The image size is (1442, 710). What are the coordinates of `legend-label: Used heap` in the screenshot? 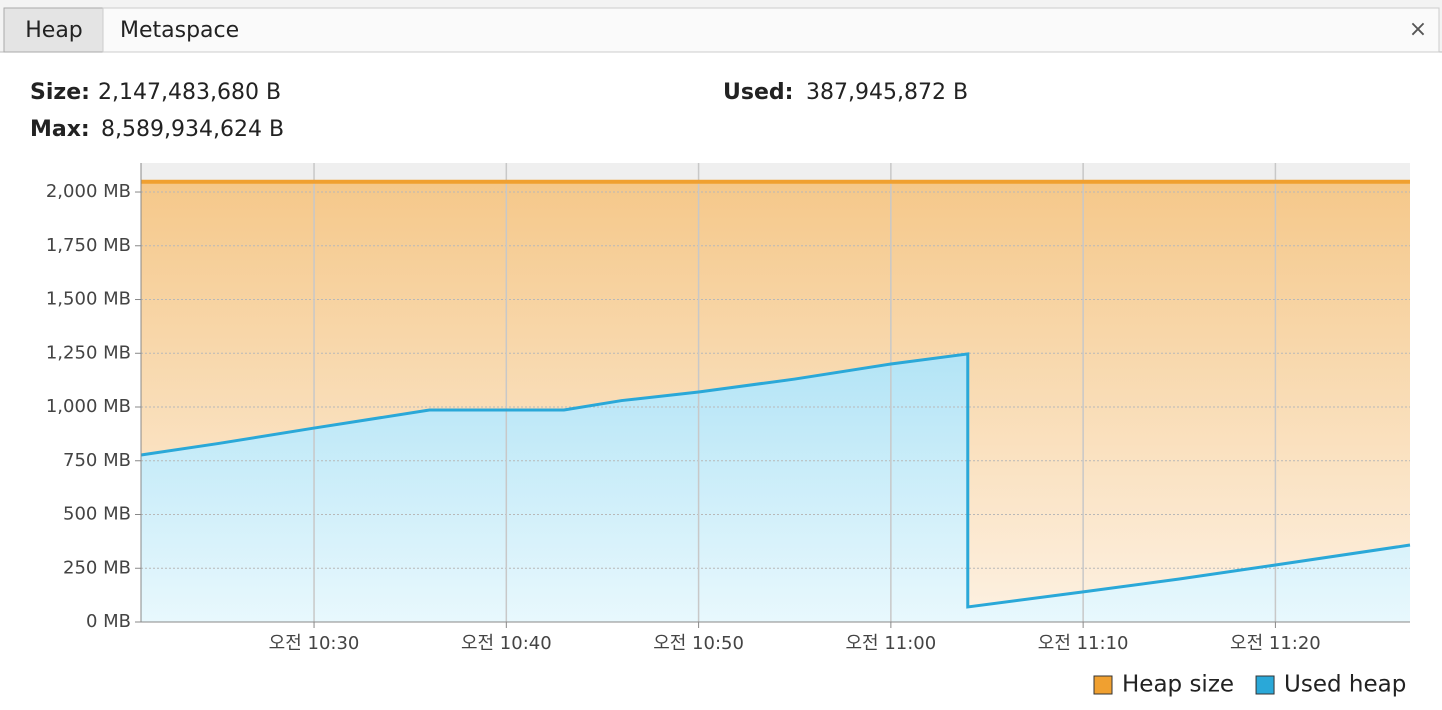 It's located at (1345, 685).